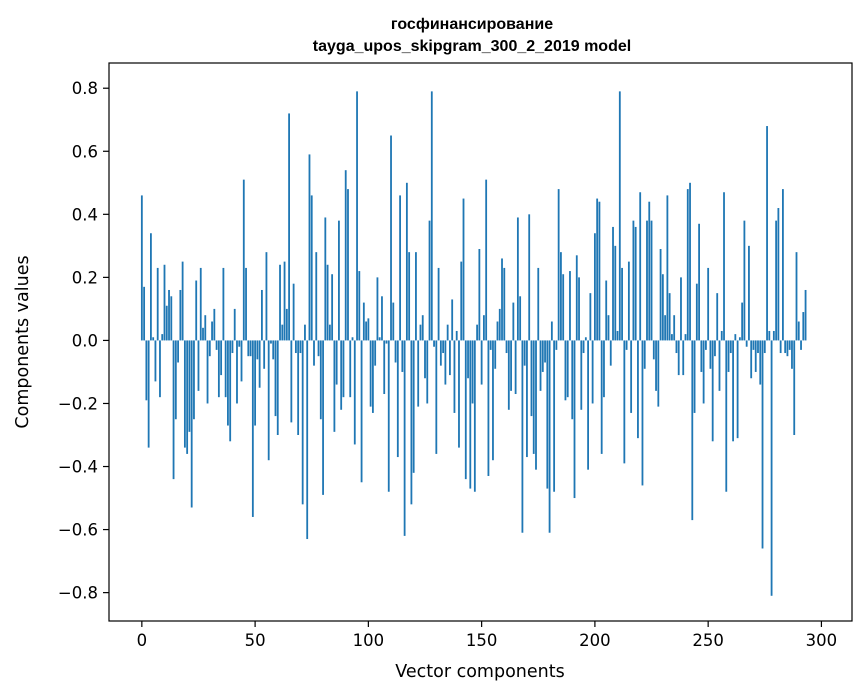 The height and width of the screenshot is (696, 867). I want to click on y-tick-label: −0.4, so click(78, 467).